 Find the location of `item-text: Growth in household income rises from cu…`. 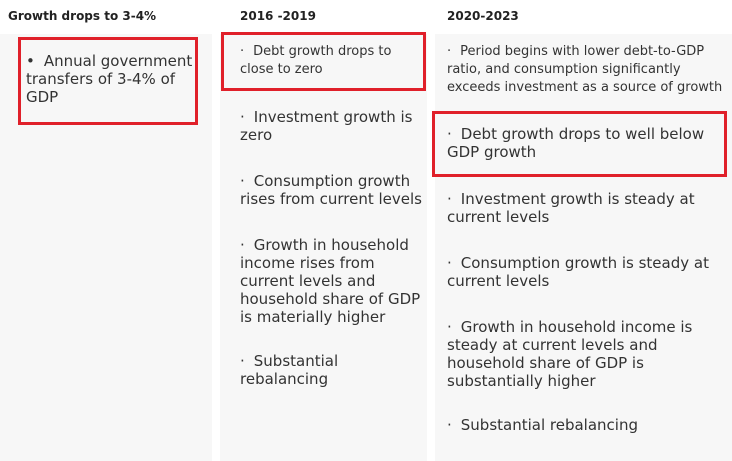

item-text: Growth in household income rises from cu… is located at coordinates (330, 281).